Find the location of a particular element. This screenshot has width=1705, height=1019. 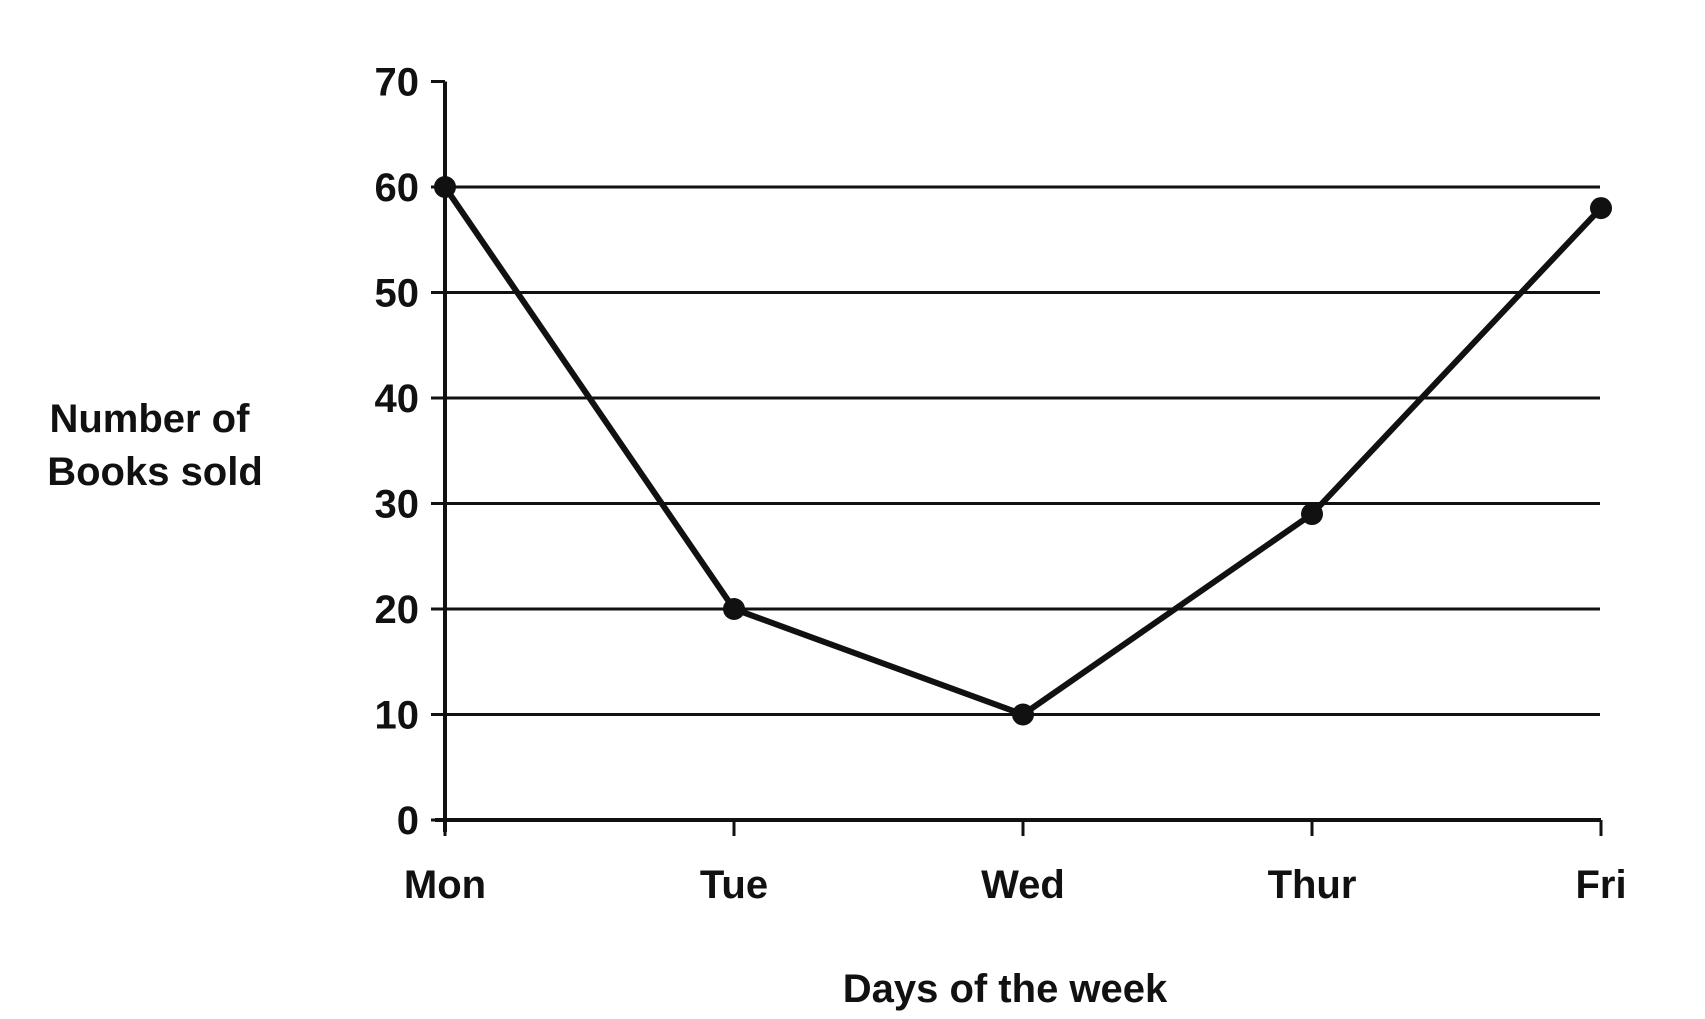

data-point-mon is located at coordinates (445, 187).